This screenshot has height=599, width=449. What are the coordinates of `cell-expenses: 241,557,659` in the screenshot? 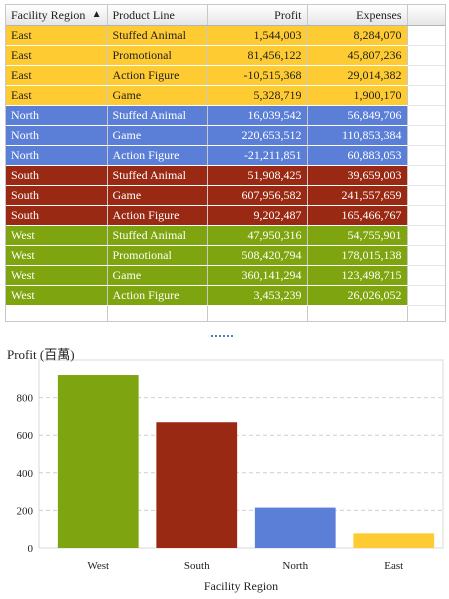 It's located at (357, 195).